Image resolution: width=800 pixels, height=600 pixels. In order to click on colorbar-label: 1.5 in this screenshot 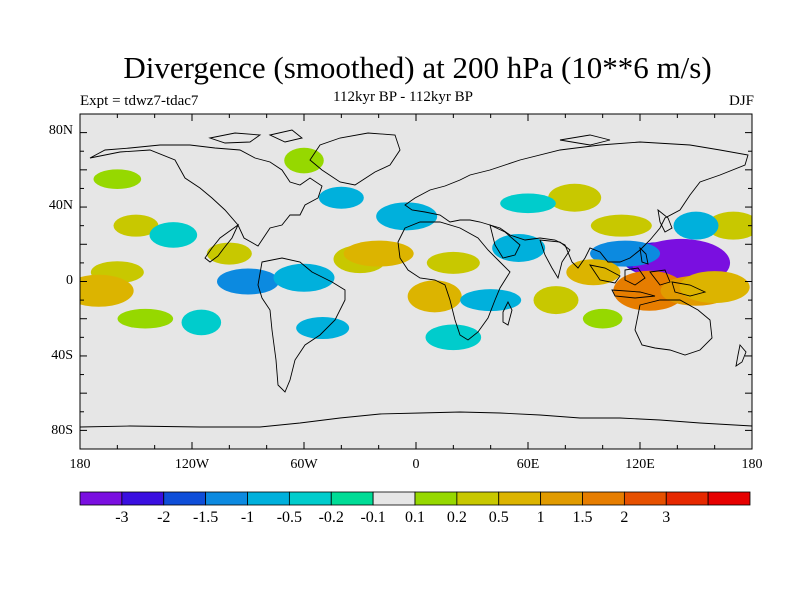, I will do `click(582, 517)`.